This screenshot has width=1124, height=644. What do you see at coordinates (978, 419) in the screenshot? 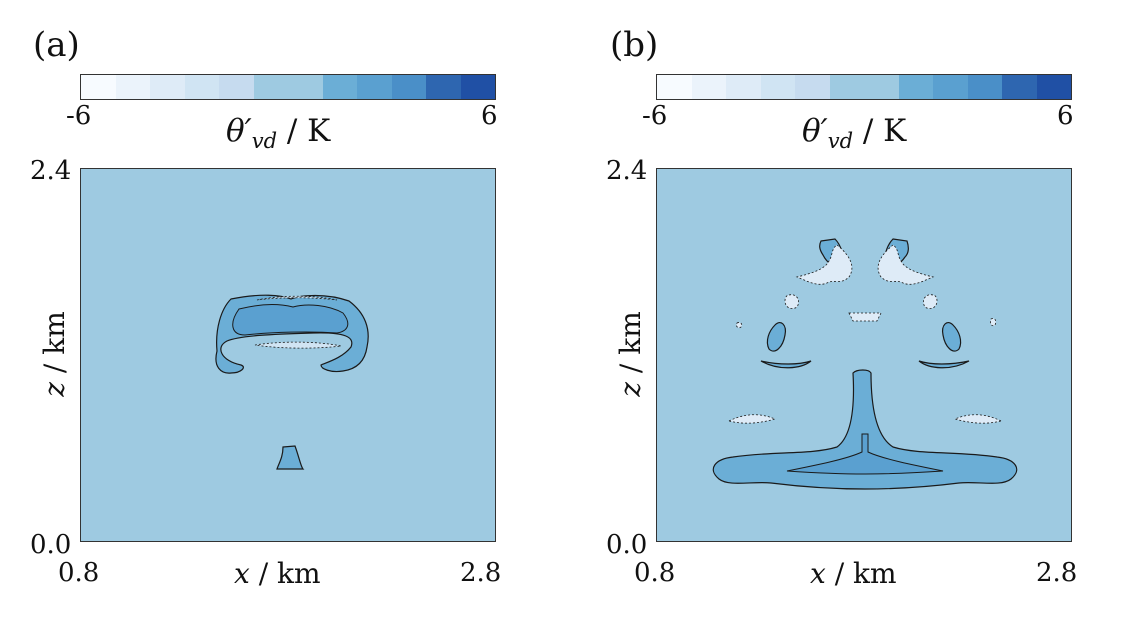
I see `panel-b-cool-arc-right` at bounding box center [978, 419].